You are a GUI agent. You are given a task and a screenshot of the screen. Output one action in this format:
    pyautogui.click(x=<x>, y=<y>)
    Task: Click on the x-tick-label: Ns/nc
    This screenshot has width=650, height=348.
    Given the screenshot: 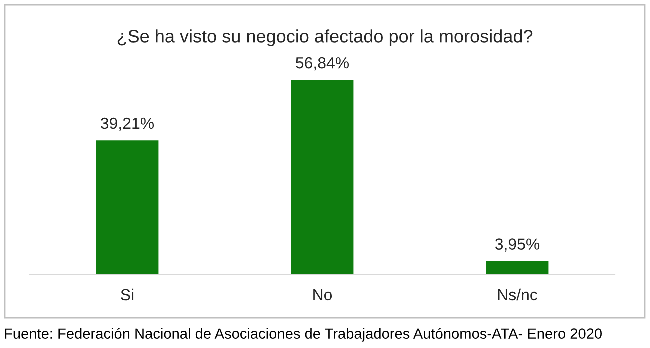 What is the action you would take?
    pyautogui.click(x=518, y=294)
    